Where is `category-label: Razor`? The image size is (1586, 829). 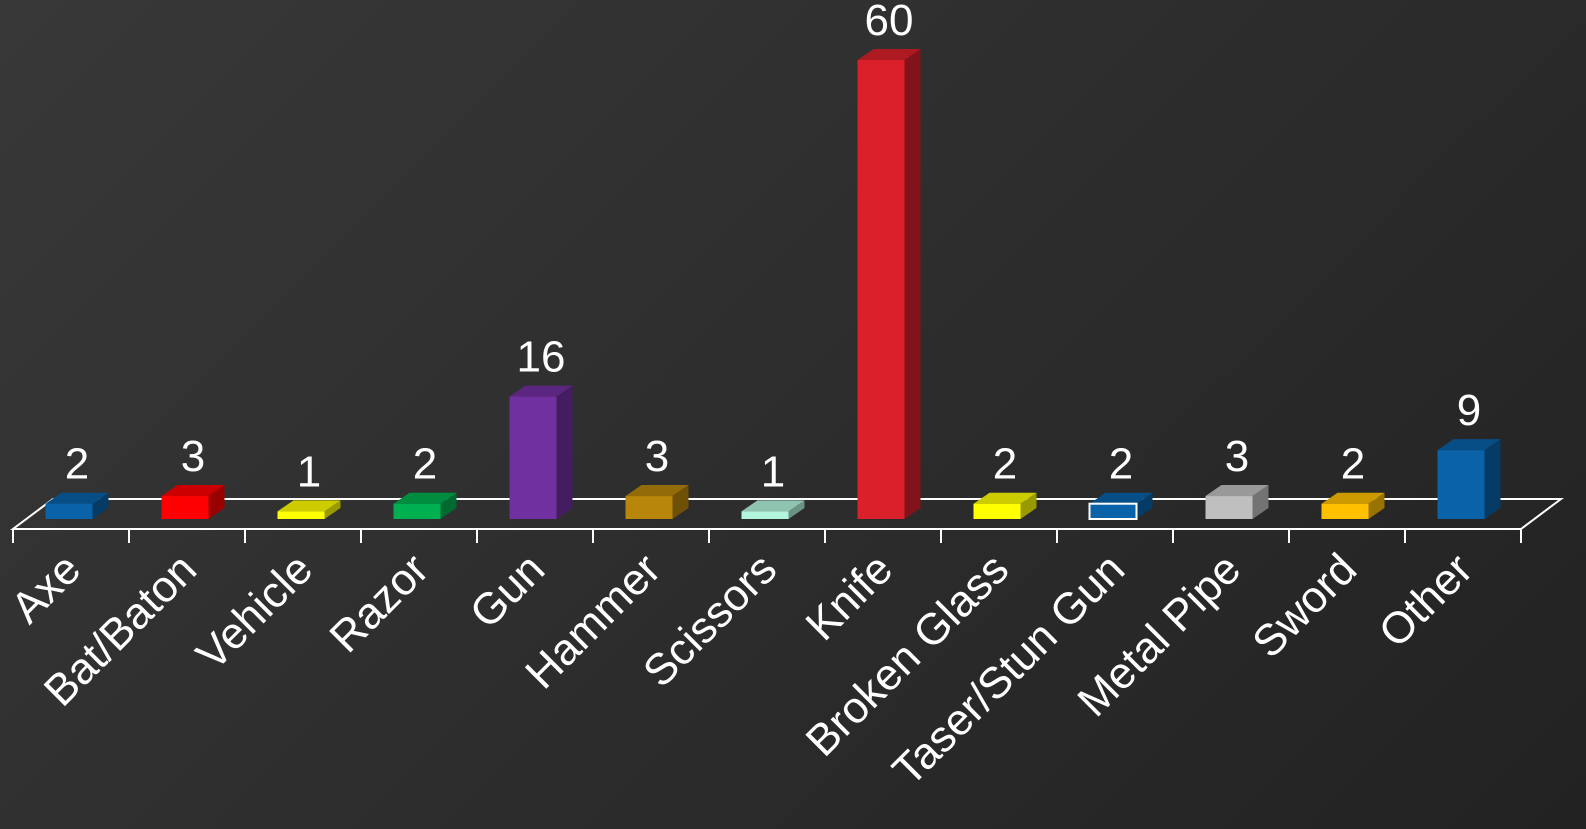 category-label: Razor is located at coordinates (379, 603).